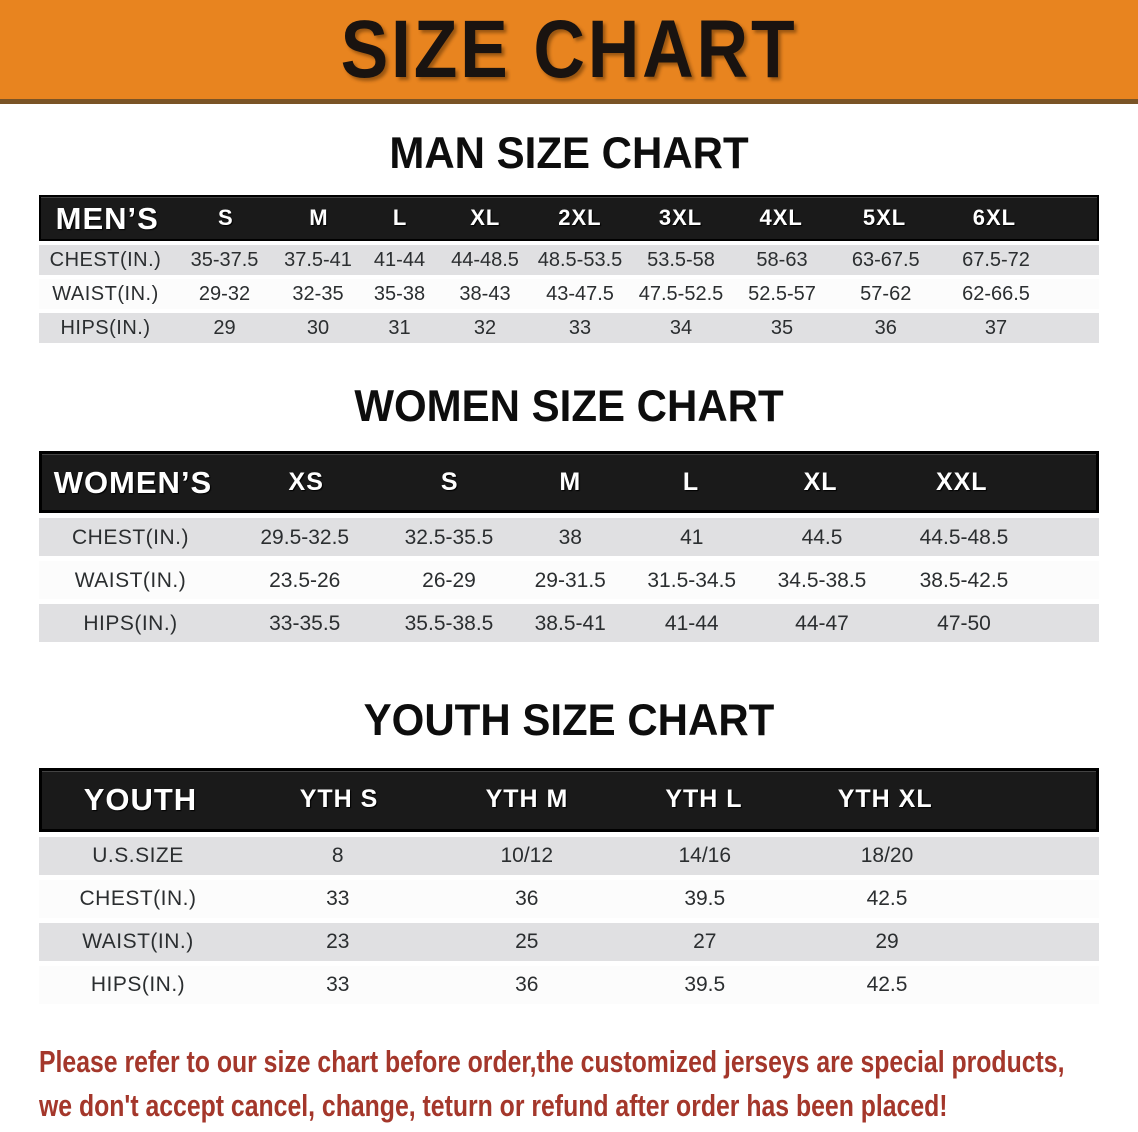 The image size is (1138, 1132). What do you see at coordinates (704, 799) in the screenshot?
I see `size-header-cell: YTH L` at bounding box center [704, 799].